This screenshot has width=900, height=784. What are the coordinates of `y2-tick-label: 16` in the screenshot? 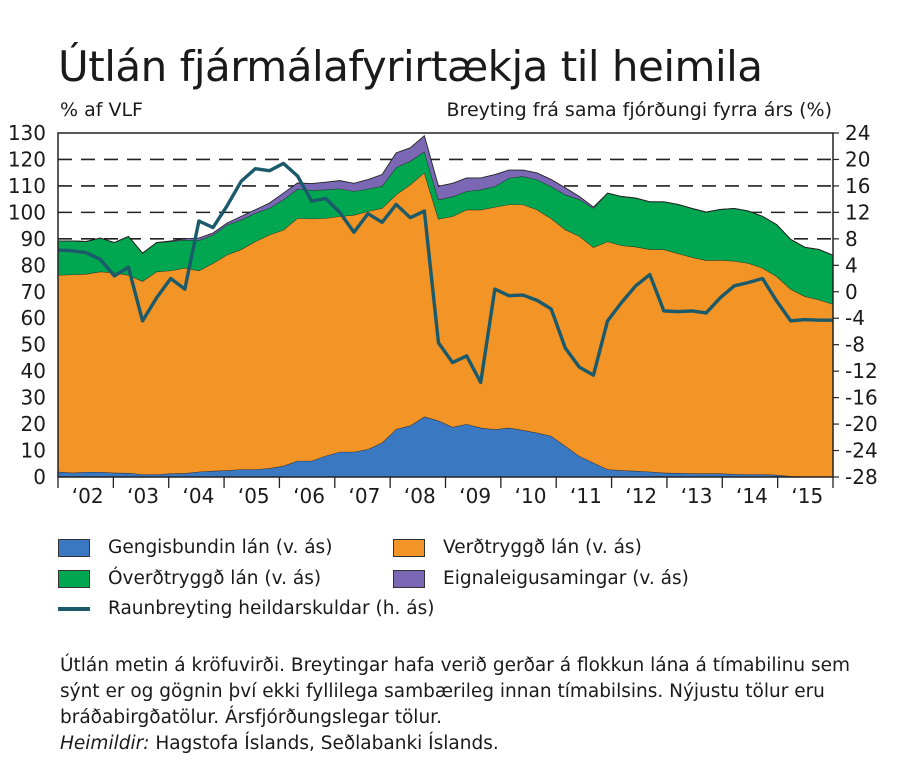 It's located at (857, 186).